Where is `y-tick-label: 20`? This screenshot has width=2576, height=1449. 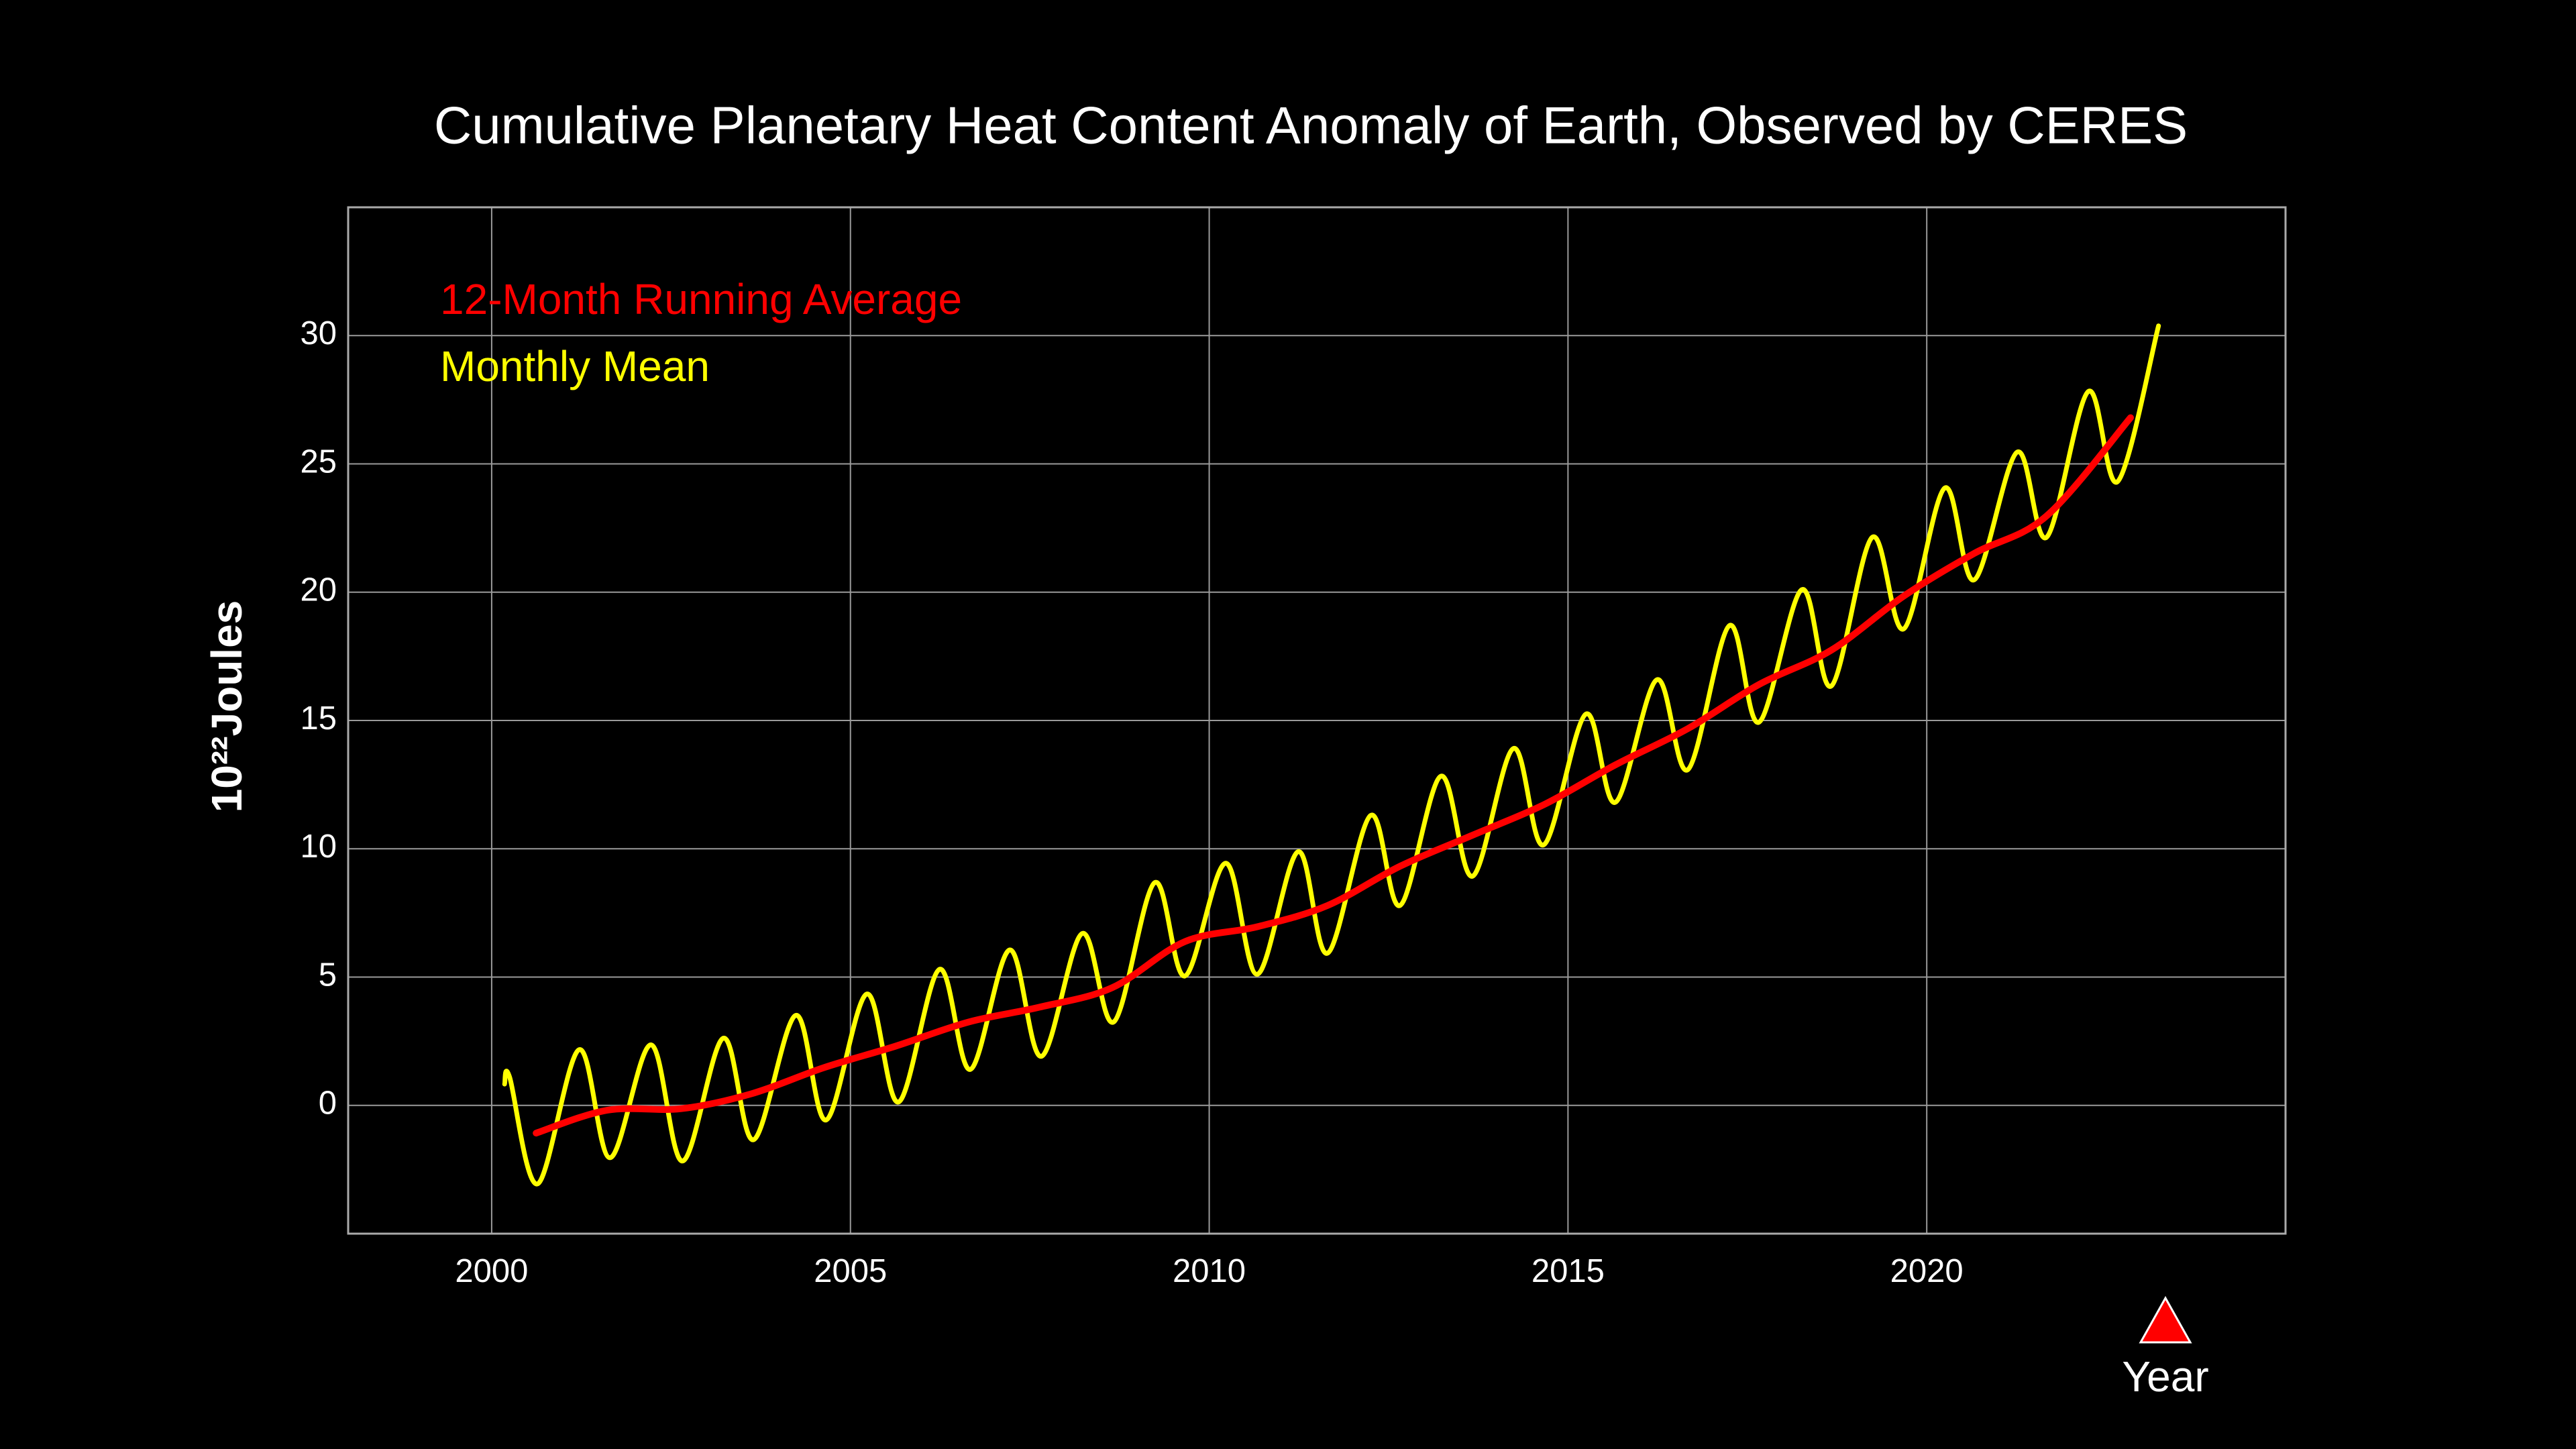 y-tick-label: 20 is located at coordinates (318, 590).